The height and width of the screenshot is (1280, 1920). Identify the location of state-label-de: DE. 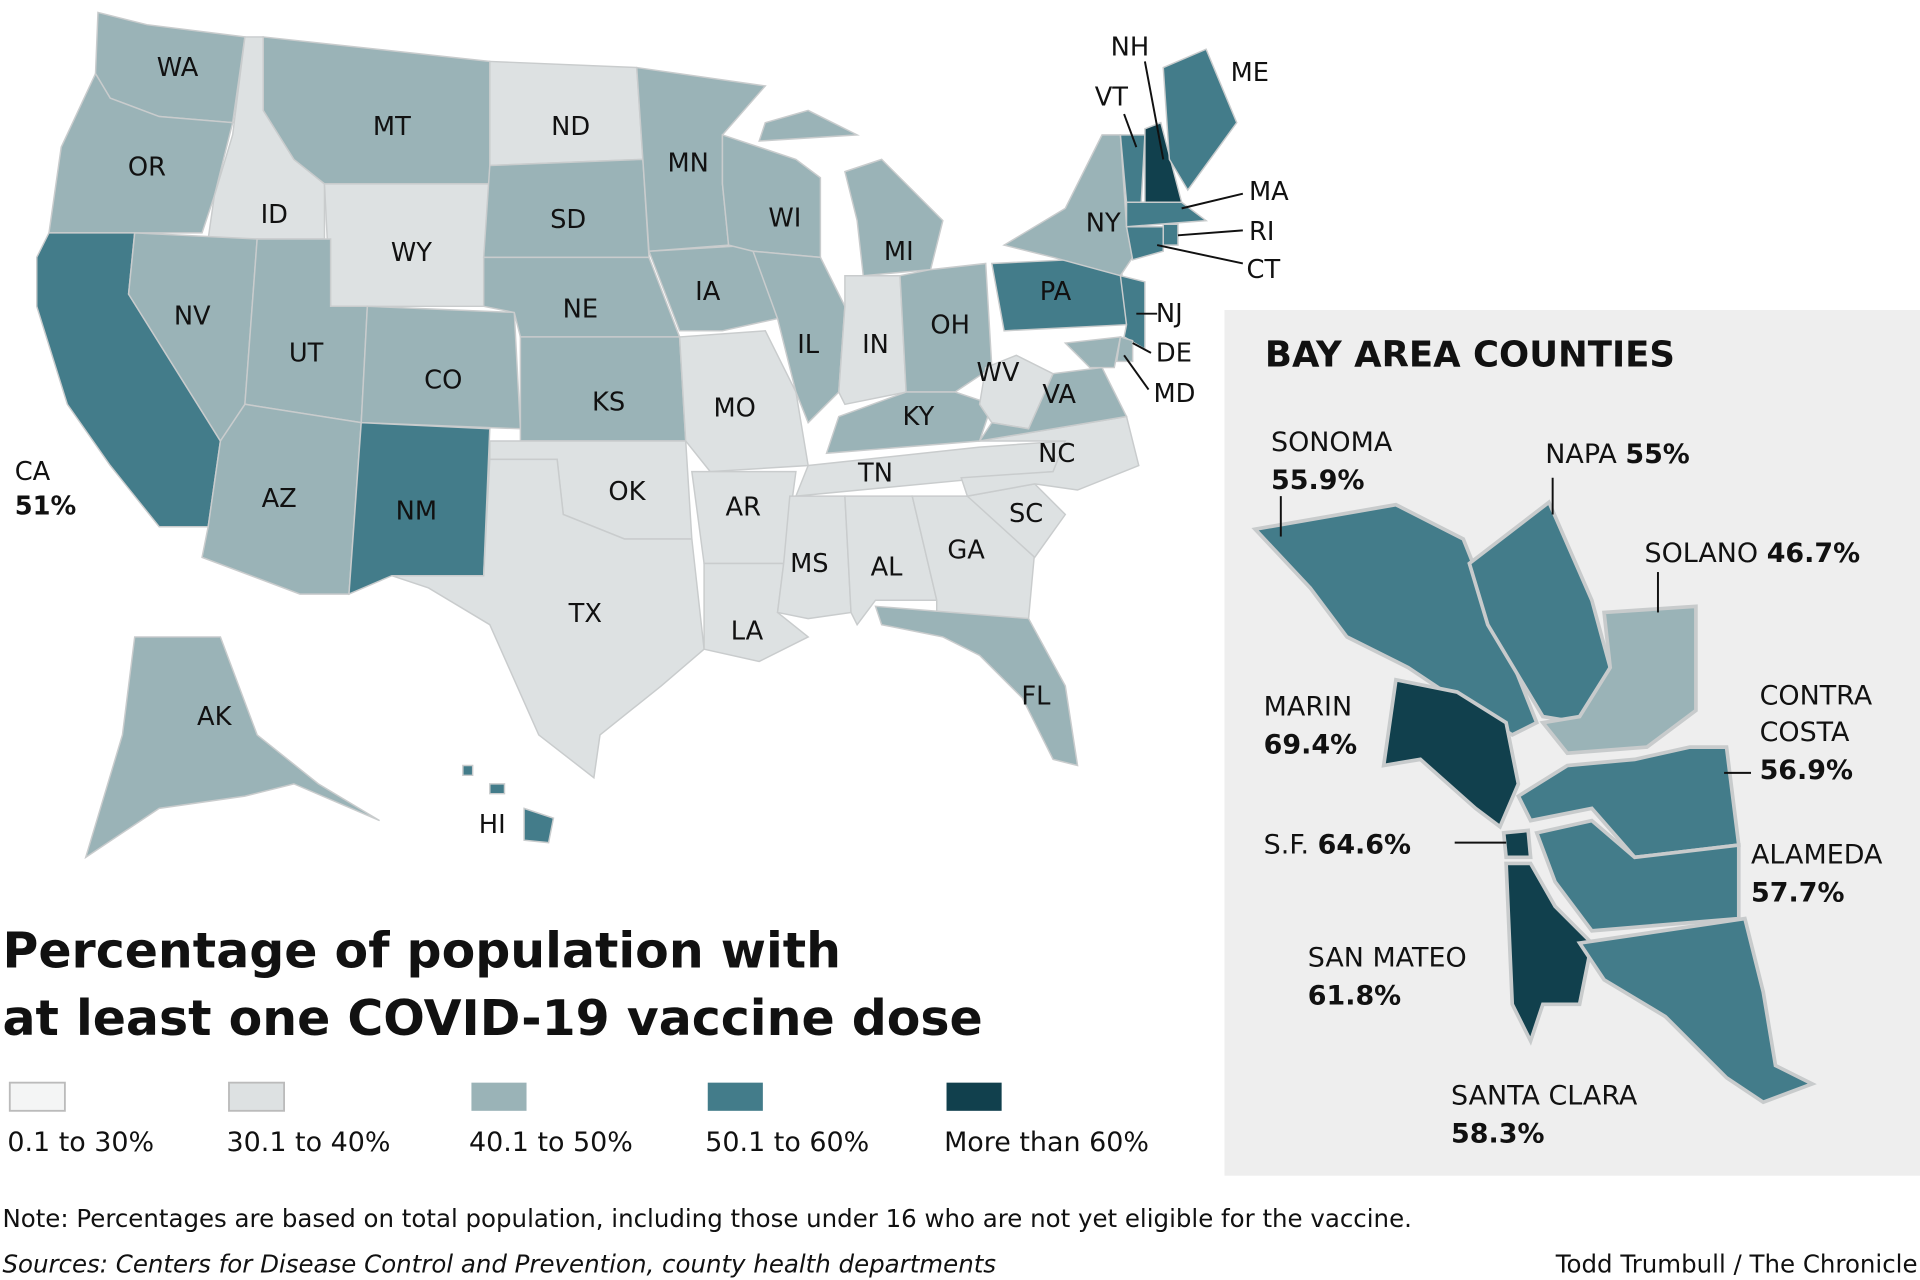
(1174, 353).